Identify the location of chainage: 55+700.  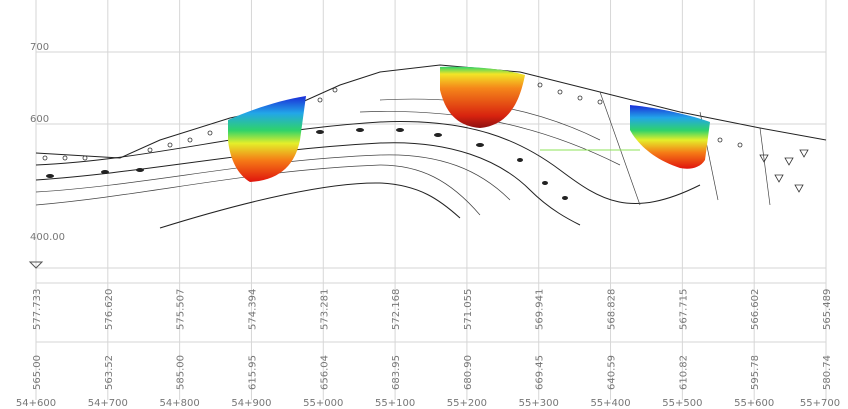
(820, 403).